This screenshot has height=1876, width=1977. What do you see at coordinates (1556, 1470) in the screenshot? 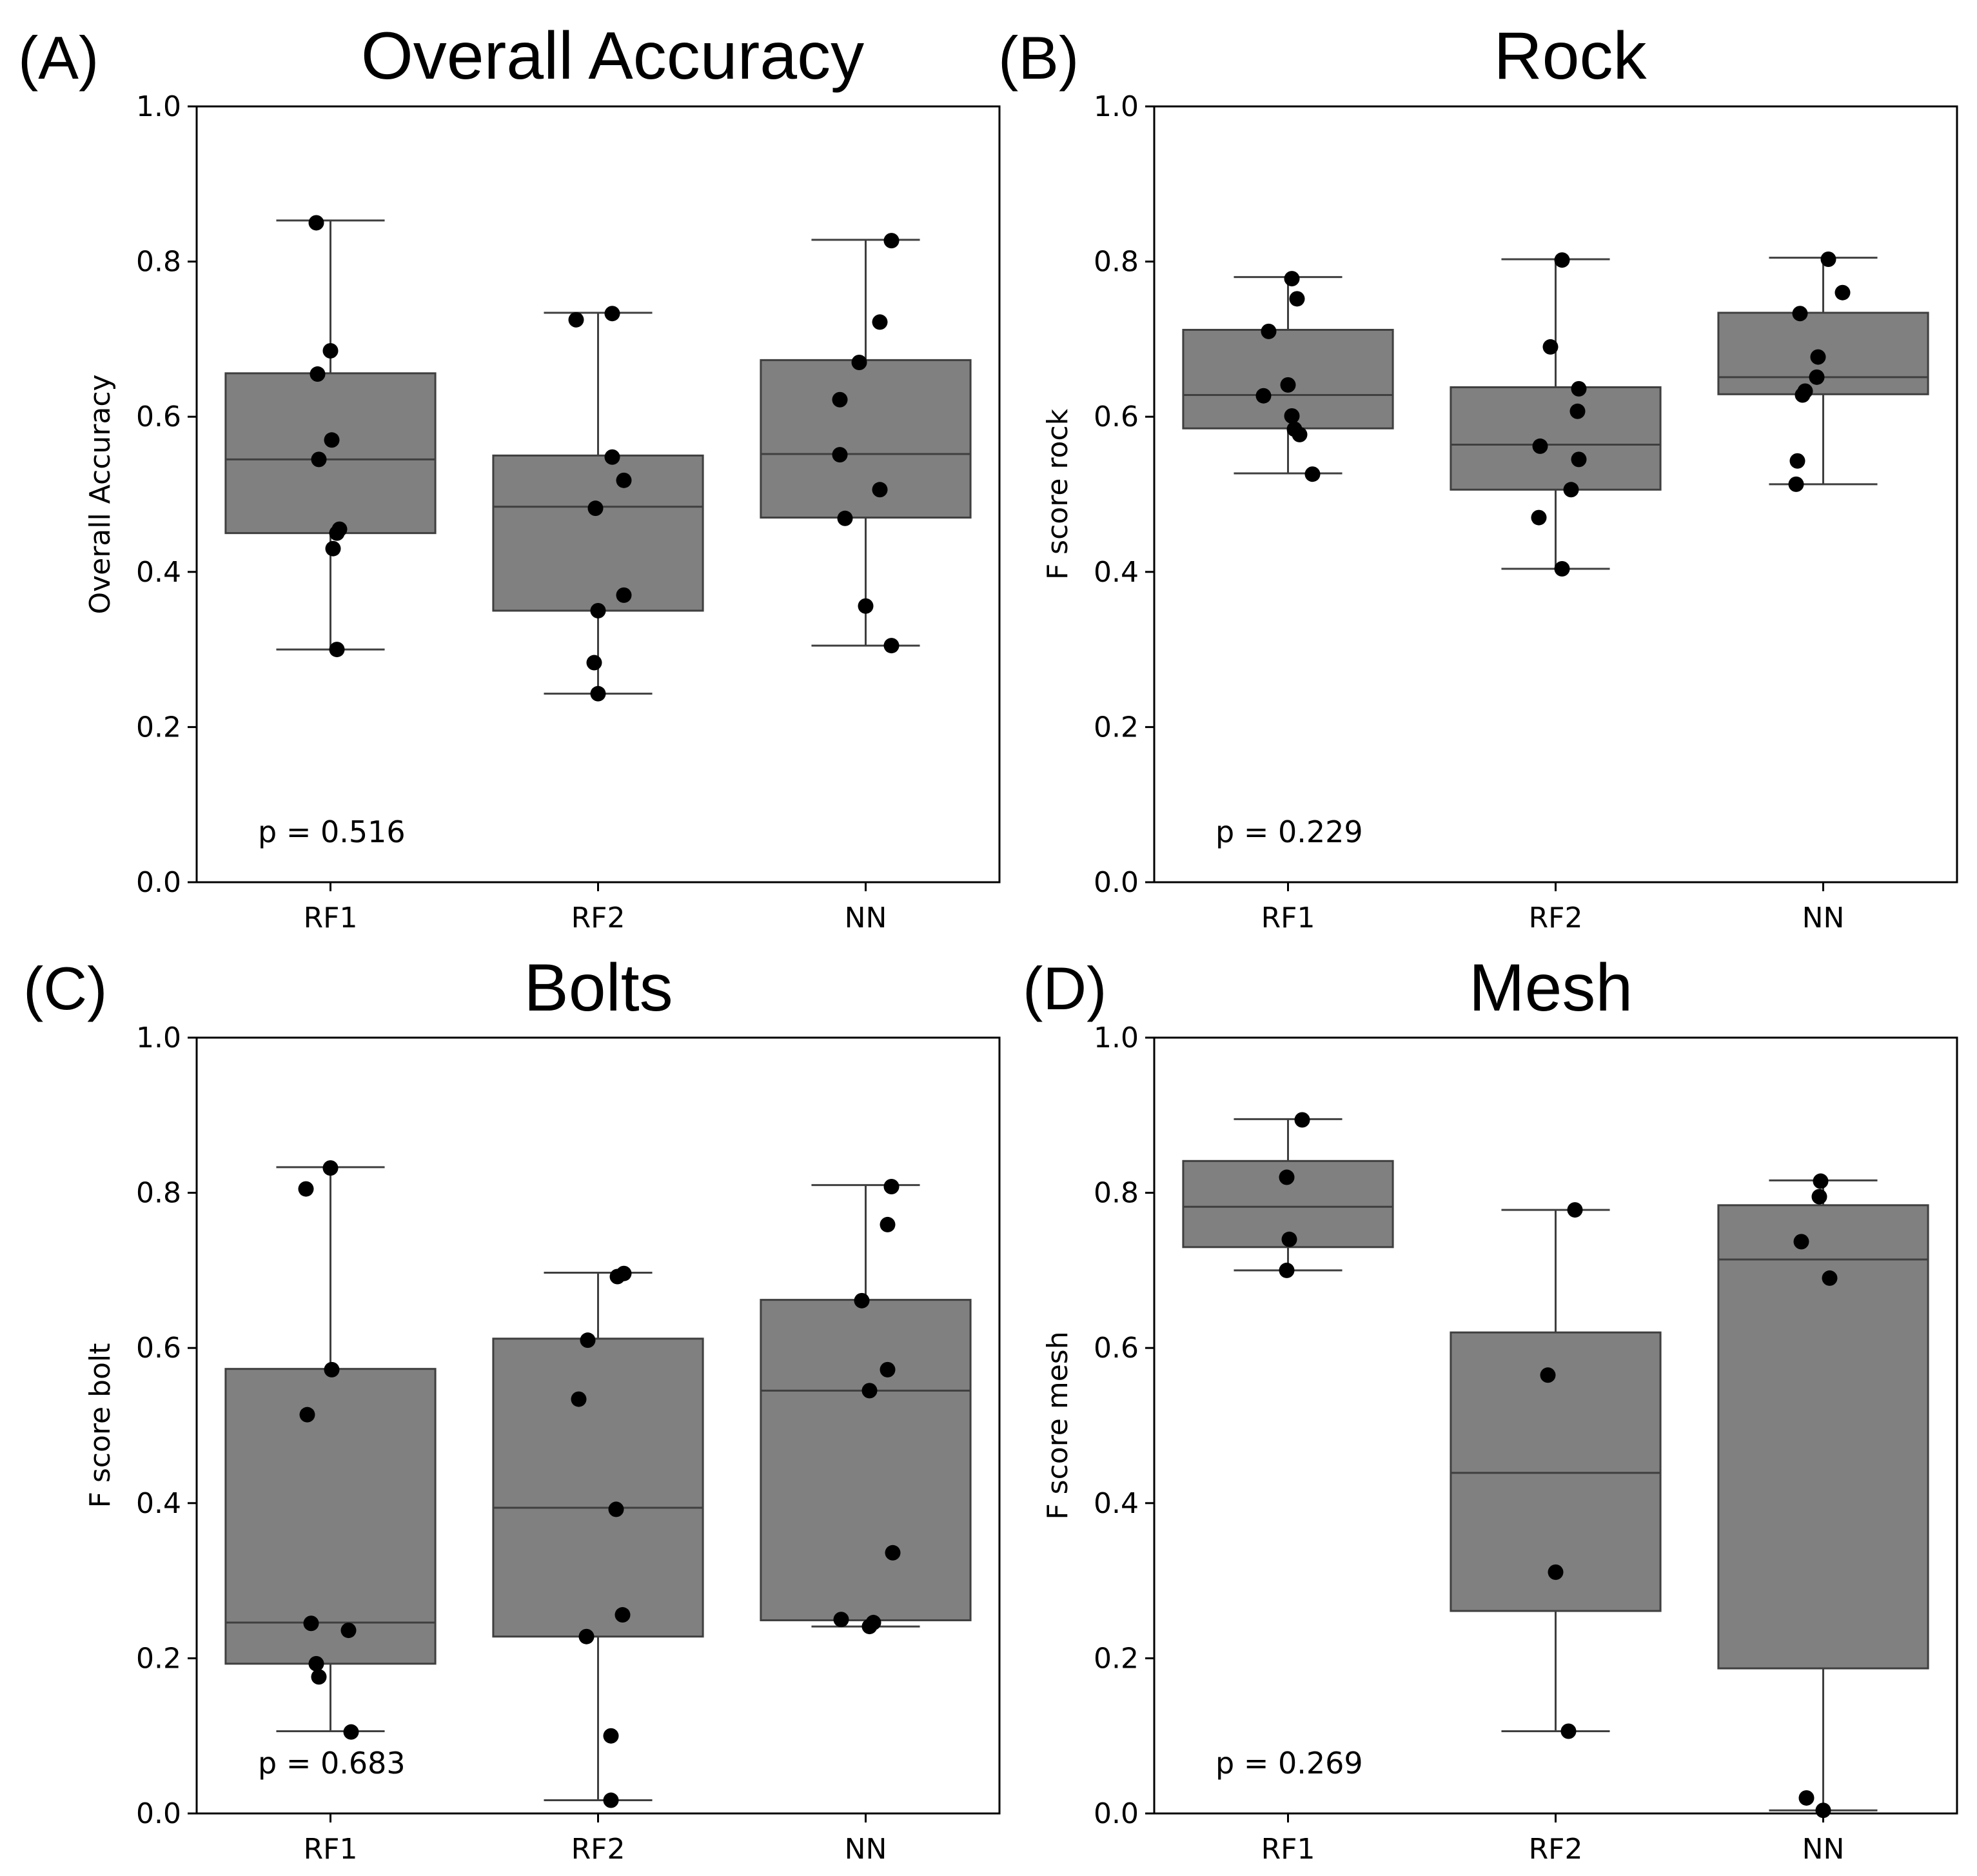
I see `box-rf2` at bounding box center [1556, 1470].